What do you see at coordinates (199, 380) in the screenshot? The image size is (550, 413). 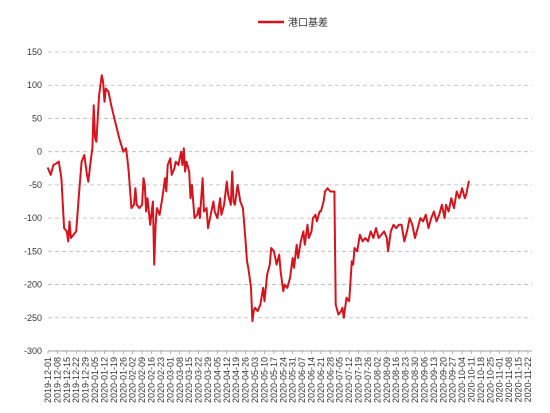 I see `x-tick-label: 2020-03-22` at bounding box center [199, 380].